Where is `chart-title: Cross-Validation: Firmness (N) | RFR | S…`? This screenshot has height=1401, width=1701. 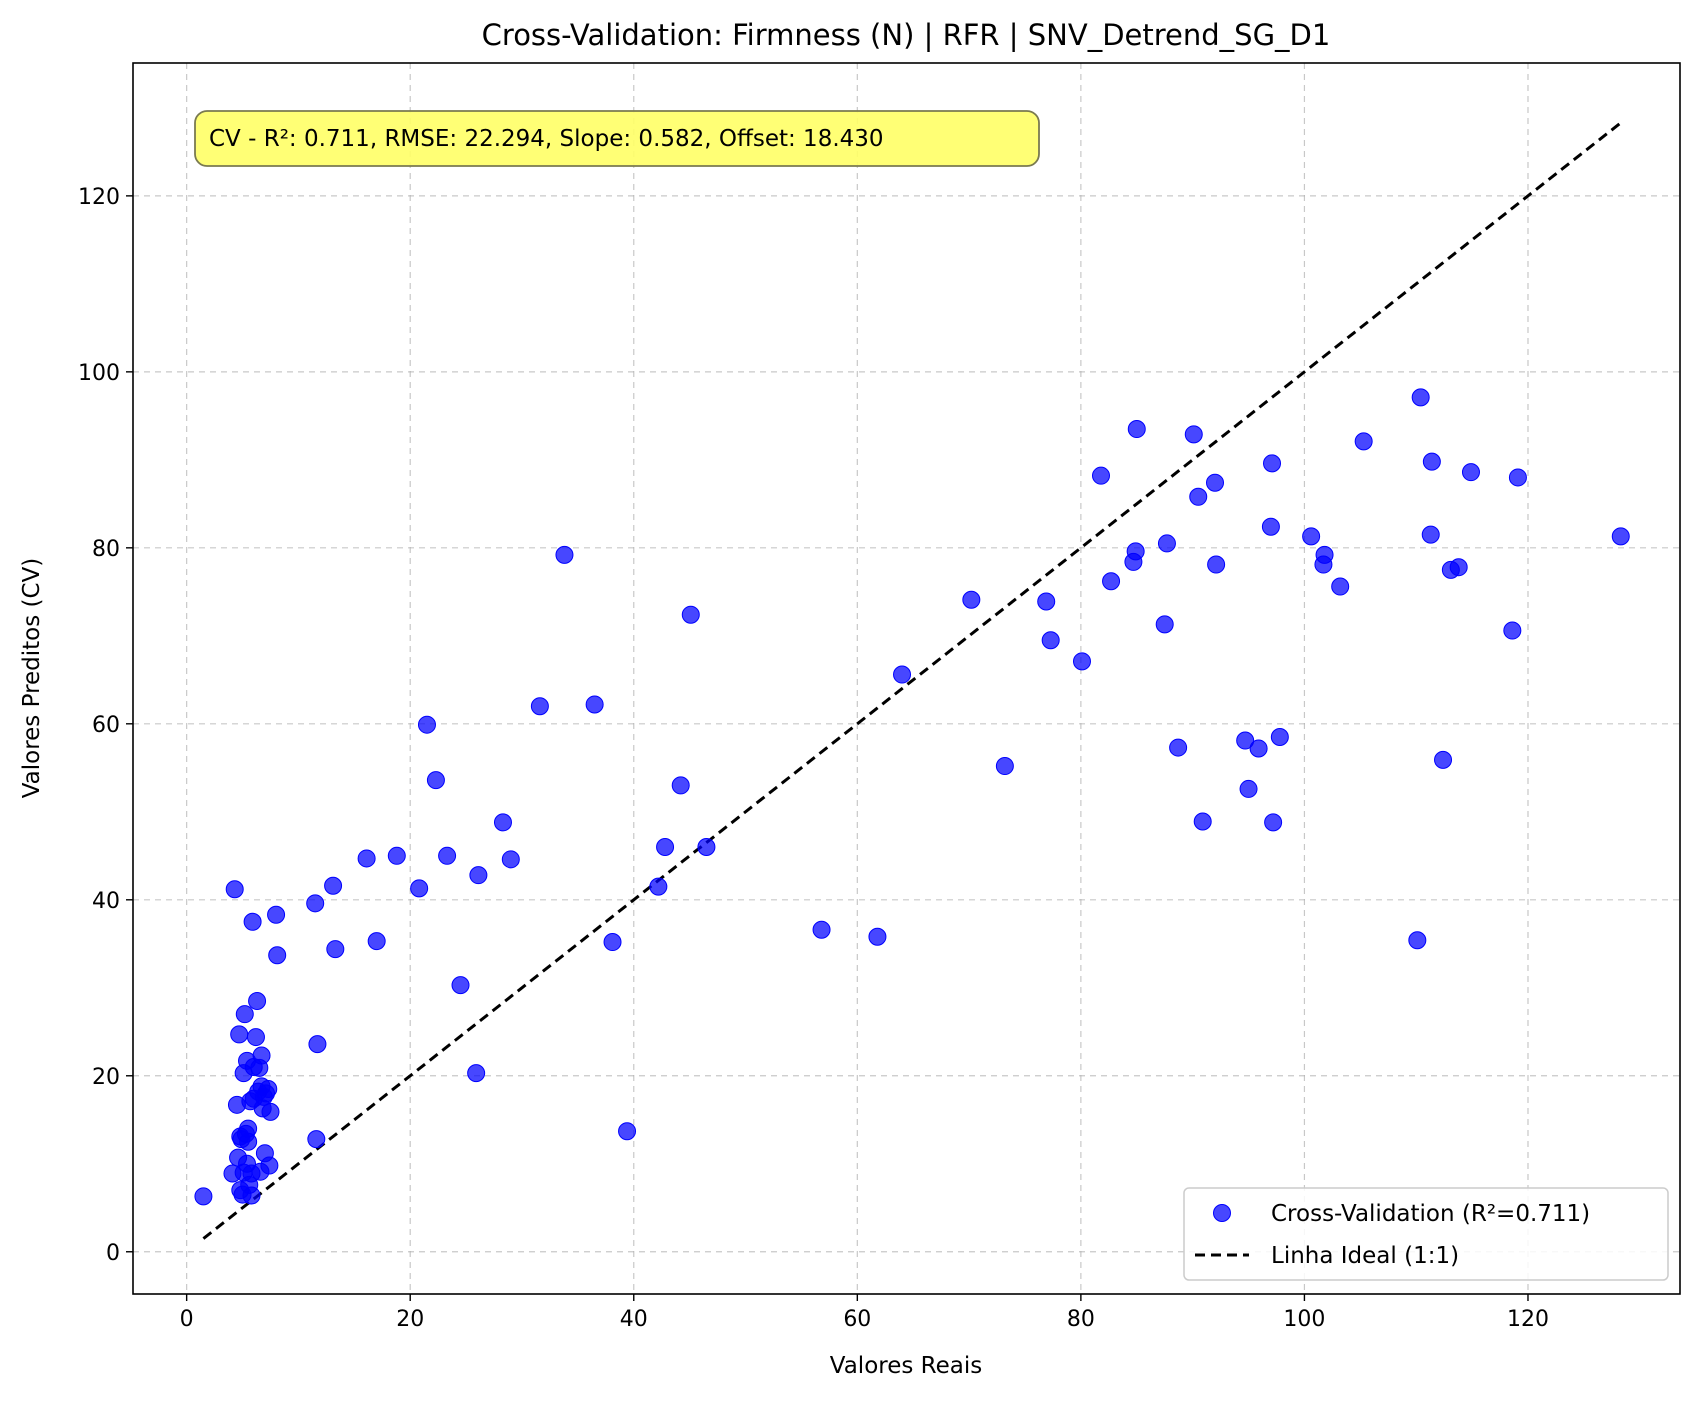
chart-title: Cross-Validation: Firmness (N) | RFR | S… is located at coordinates (906, 35).